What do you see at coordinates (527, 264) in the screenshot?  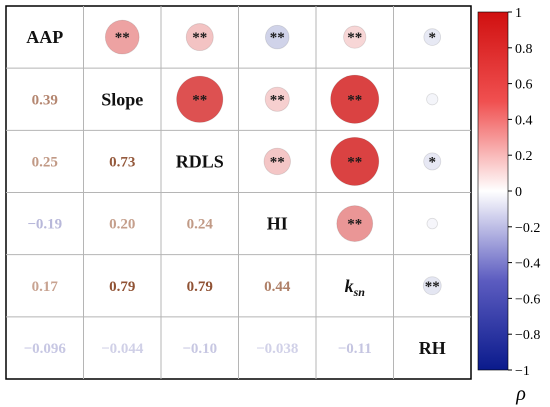 I see `colorbar-tick-label: −0.4` at bounding box center [527, 264].